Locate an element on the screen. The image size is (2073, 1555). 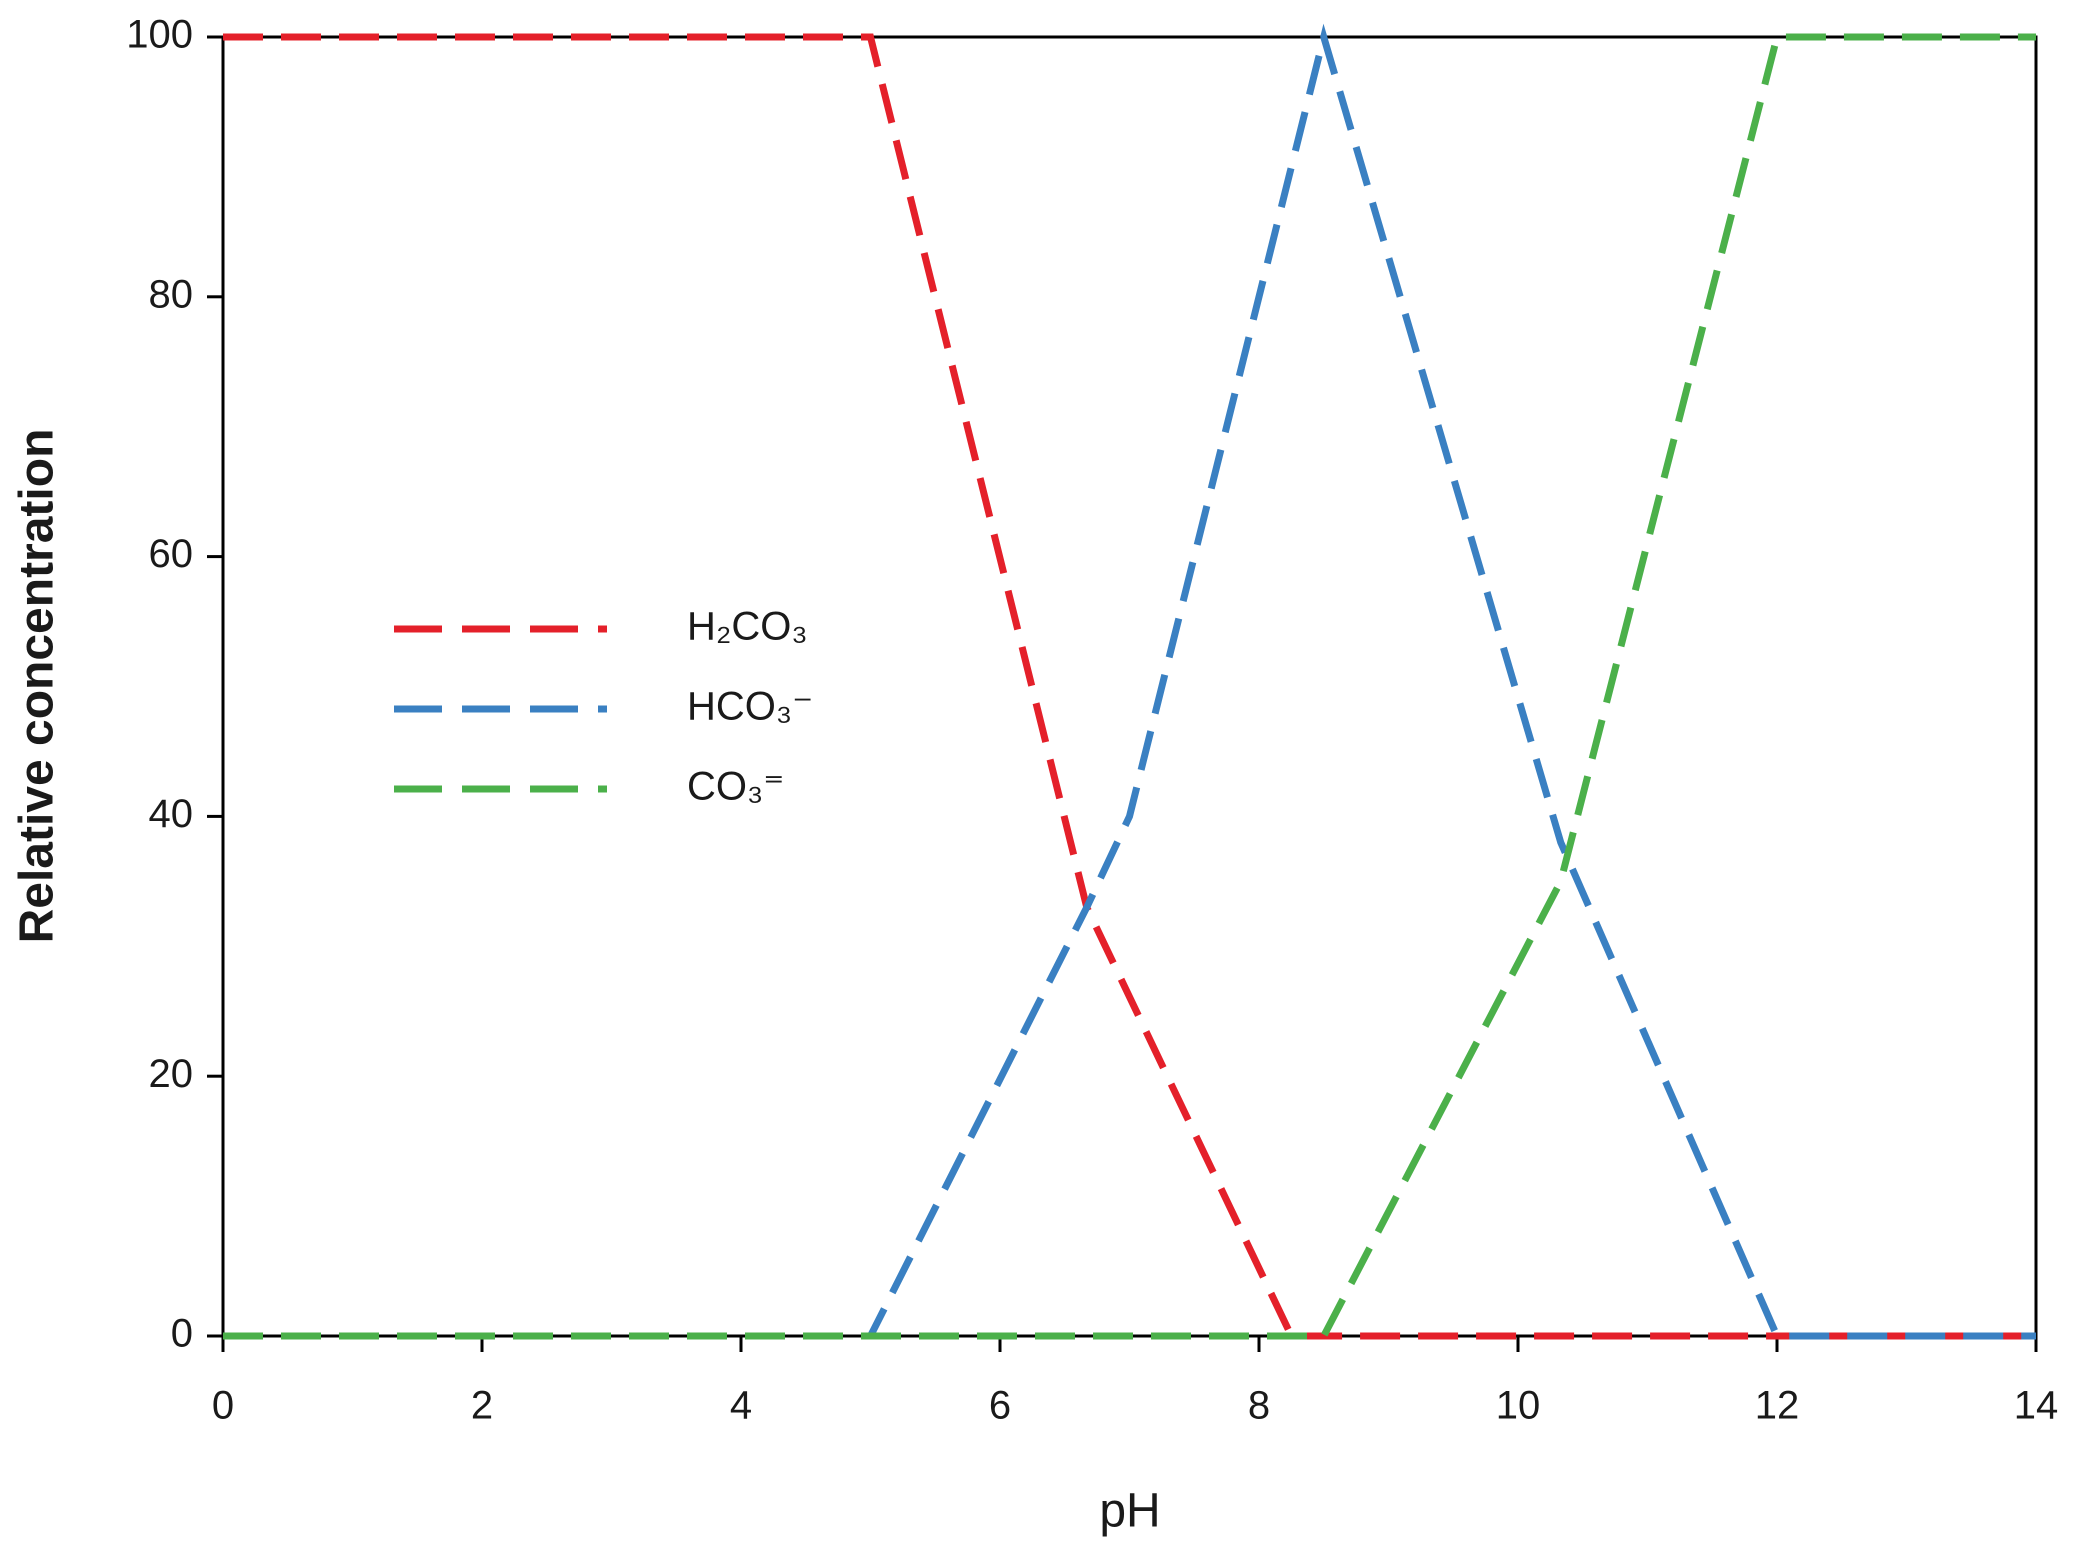
x-tick-label: 6 is located at coordinates (1000, 1406).